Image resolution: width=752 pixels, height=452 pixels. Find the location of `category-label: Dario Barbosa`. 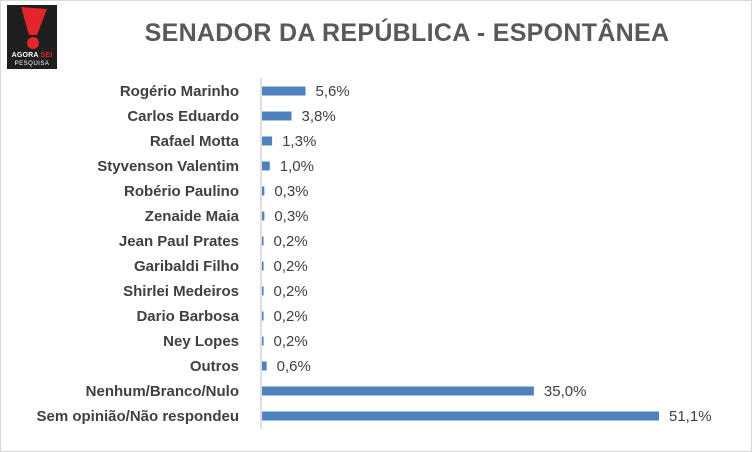

category-label: Dario Barbosa is located at coordinates (187, 316).